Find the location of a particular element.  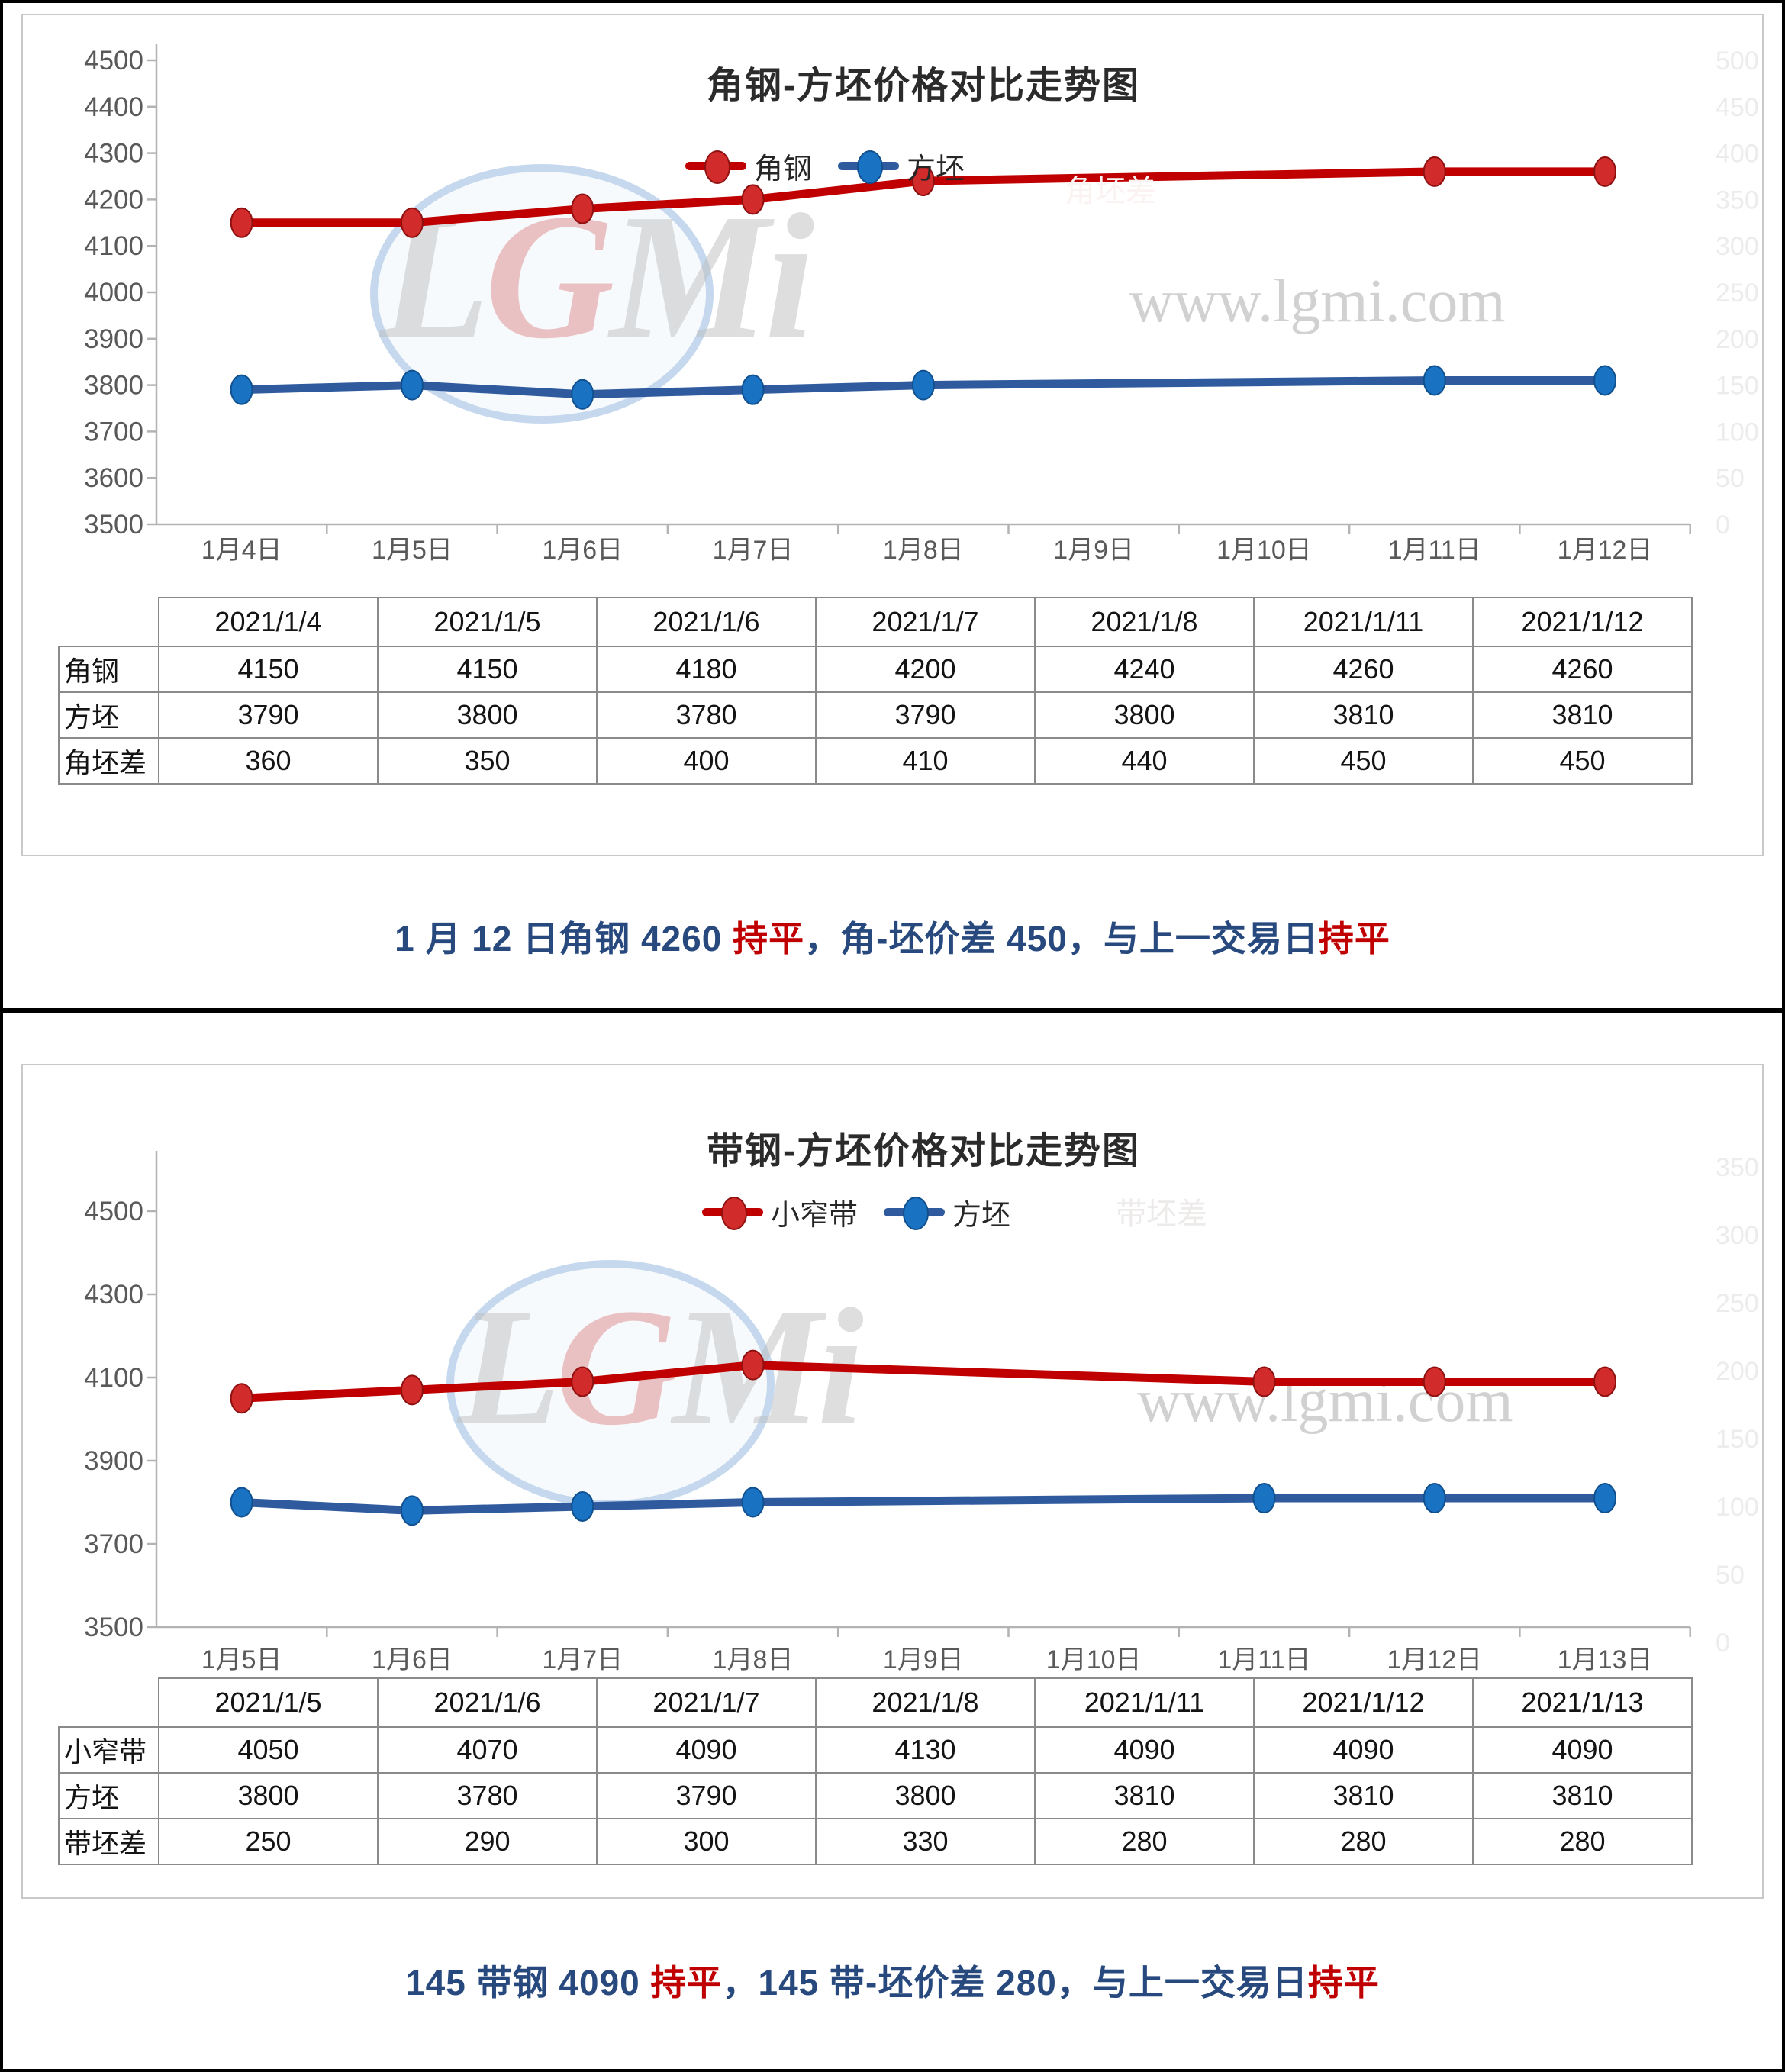

legend-label: 小窄带 is located at coordinates (815, 1216).